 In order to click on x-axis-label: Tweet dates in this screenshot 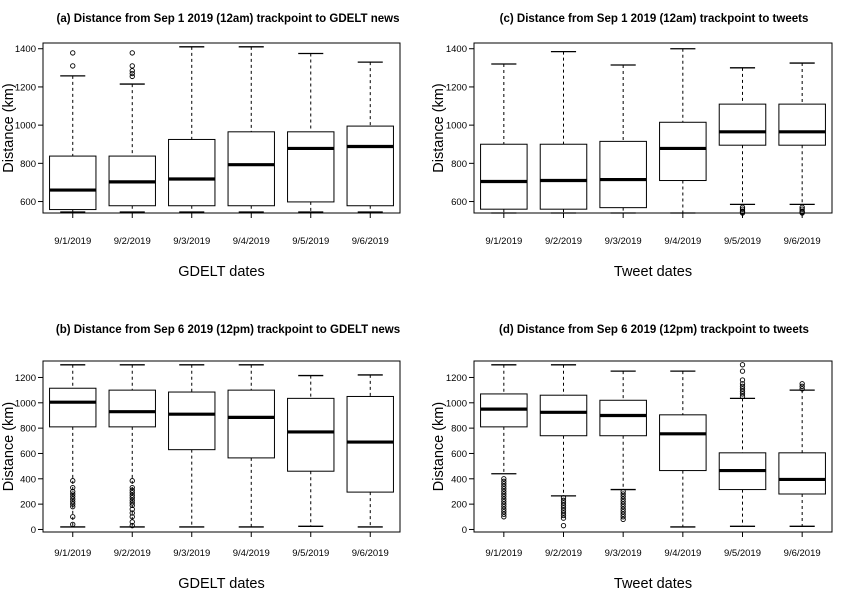, I will do `click(653, 272)`.